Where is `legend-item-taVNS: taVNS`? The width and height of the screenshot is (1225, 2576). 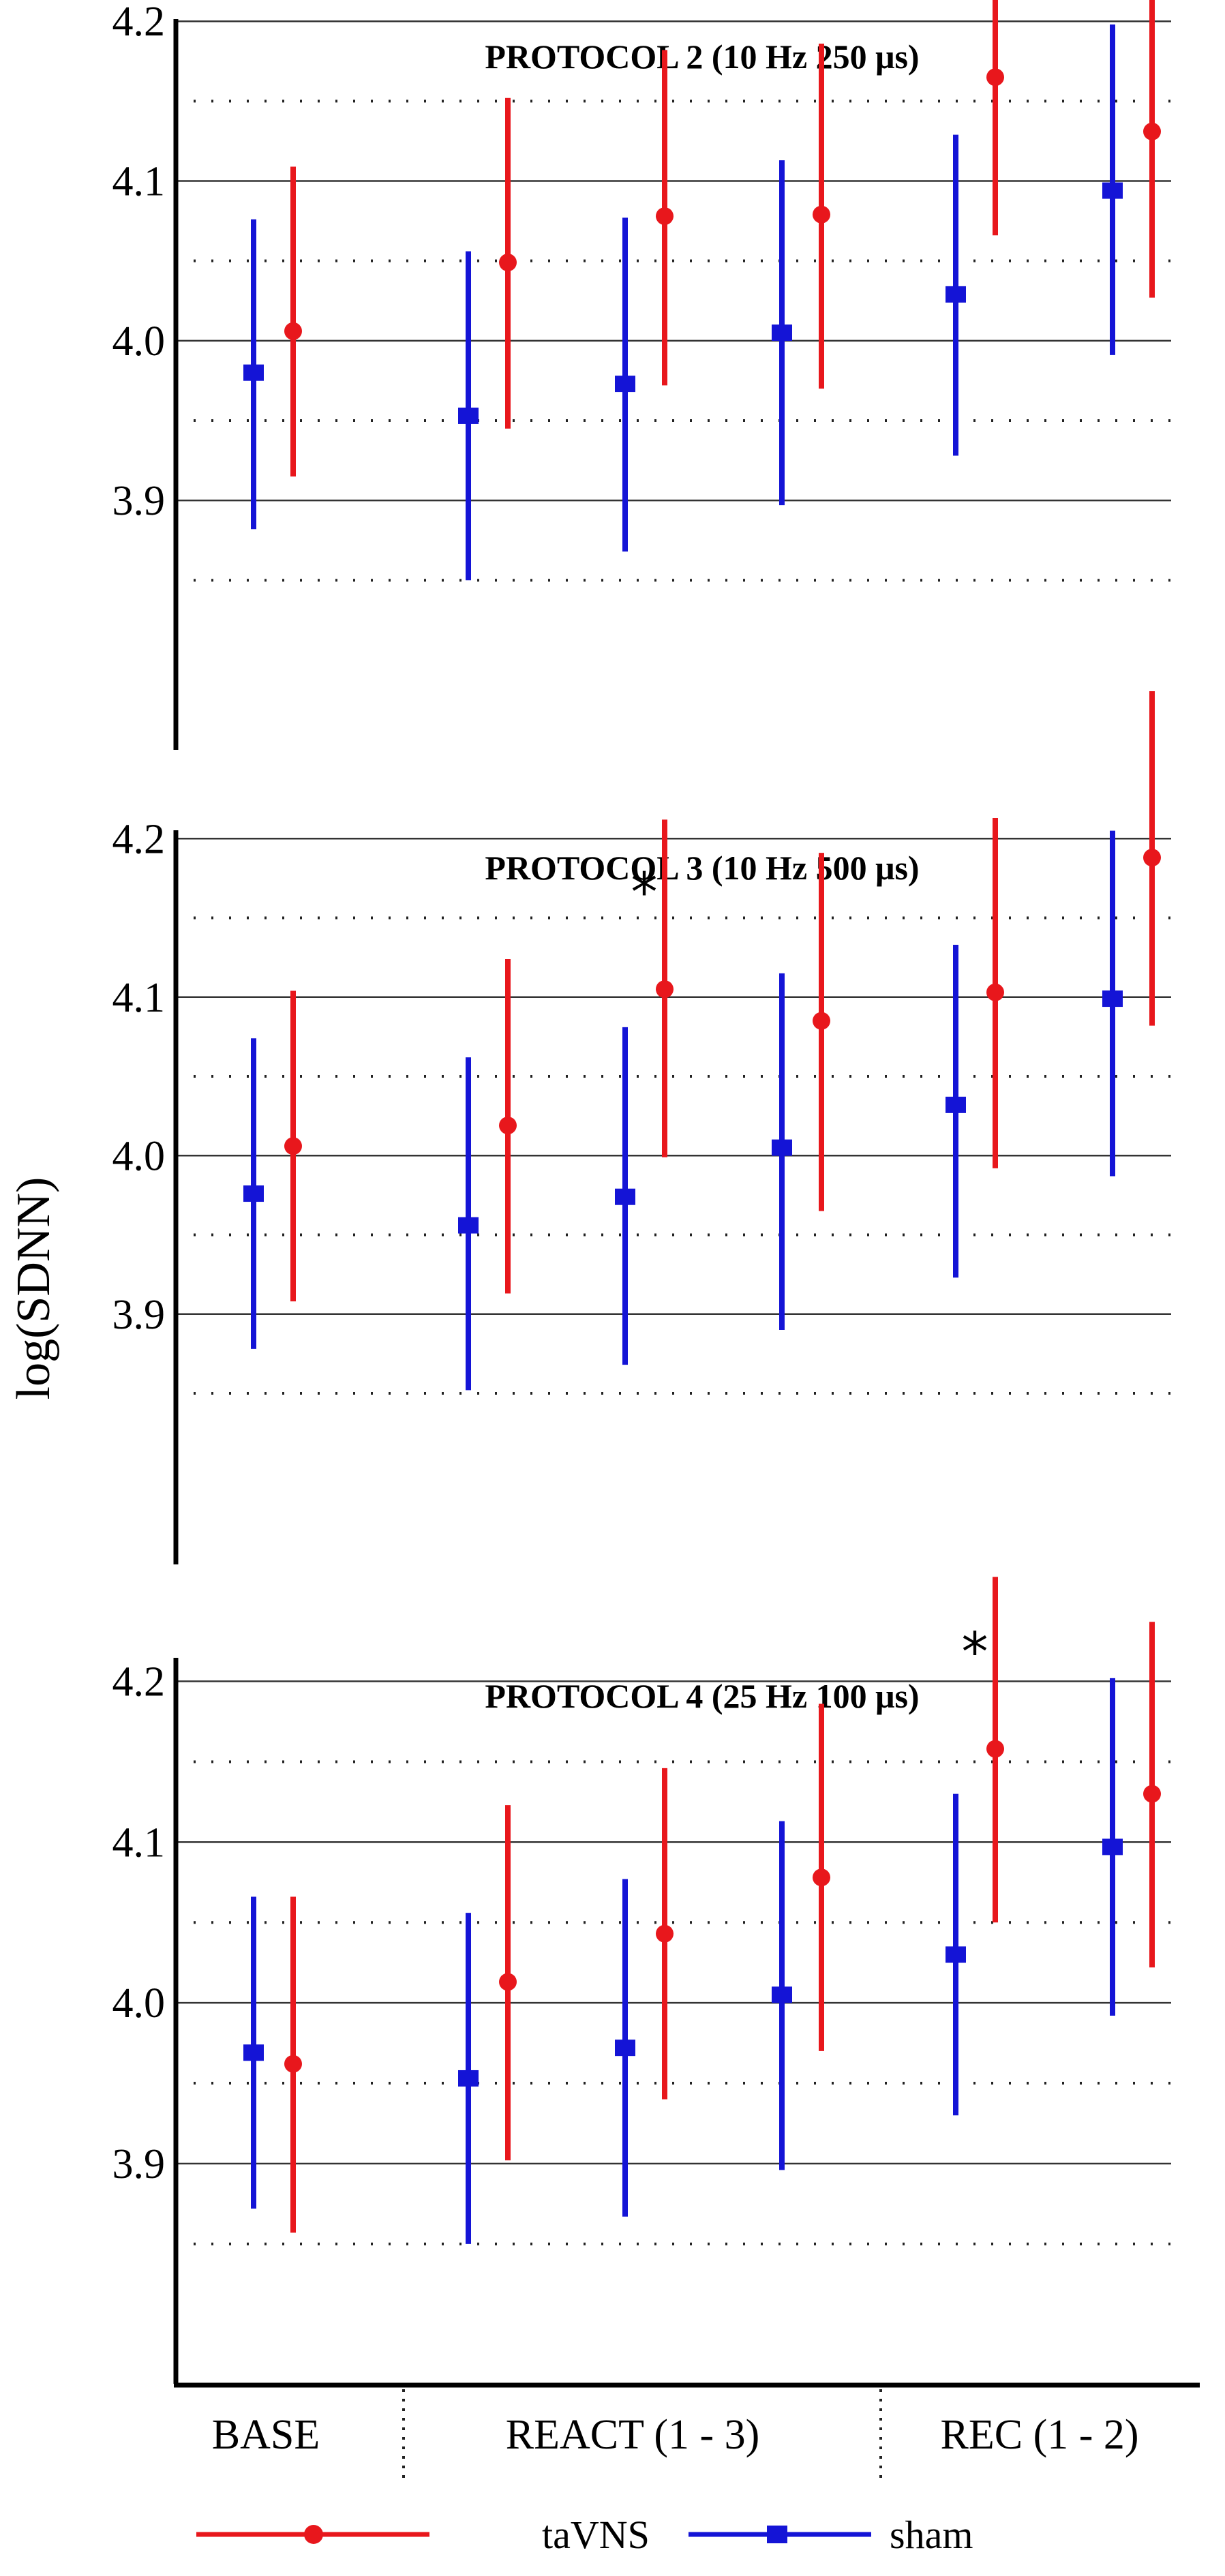
legend-item-taVNS: taVNS is located at coordinates (423, 2535).